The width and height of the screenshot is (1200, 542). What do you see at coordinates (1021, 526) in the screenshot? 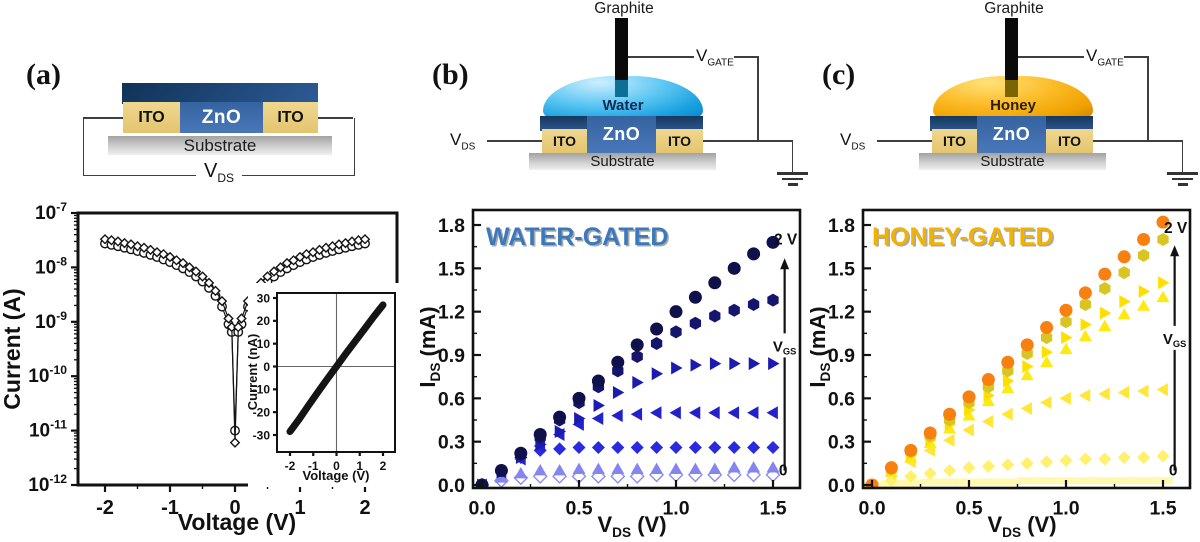
I see `svg-text: VDS (V)` at bounding box center [1021, 526].